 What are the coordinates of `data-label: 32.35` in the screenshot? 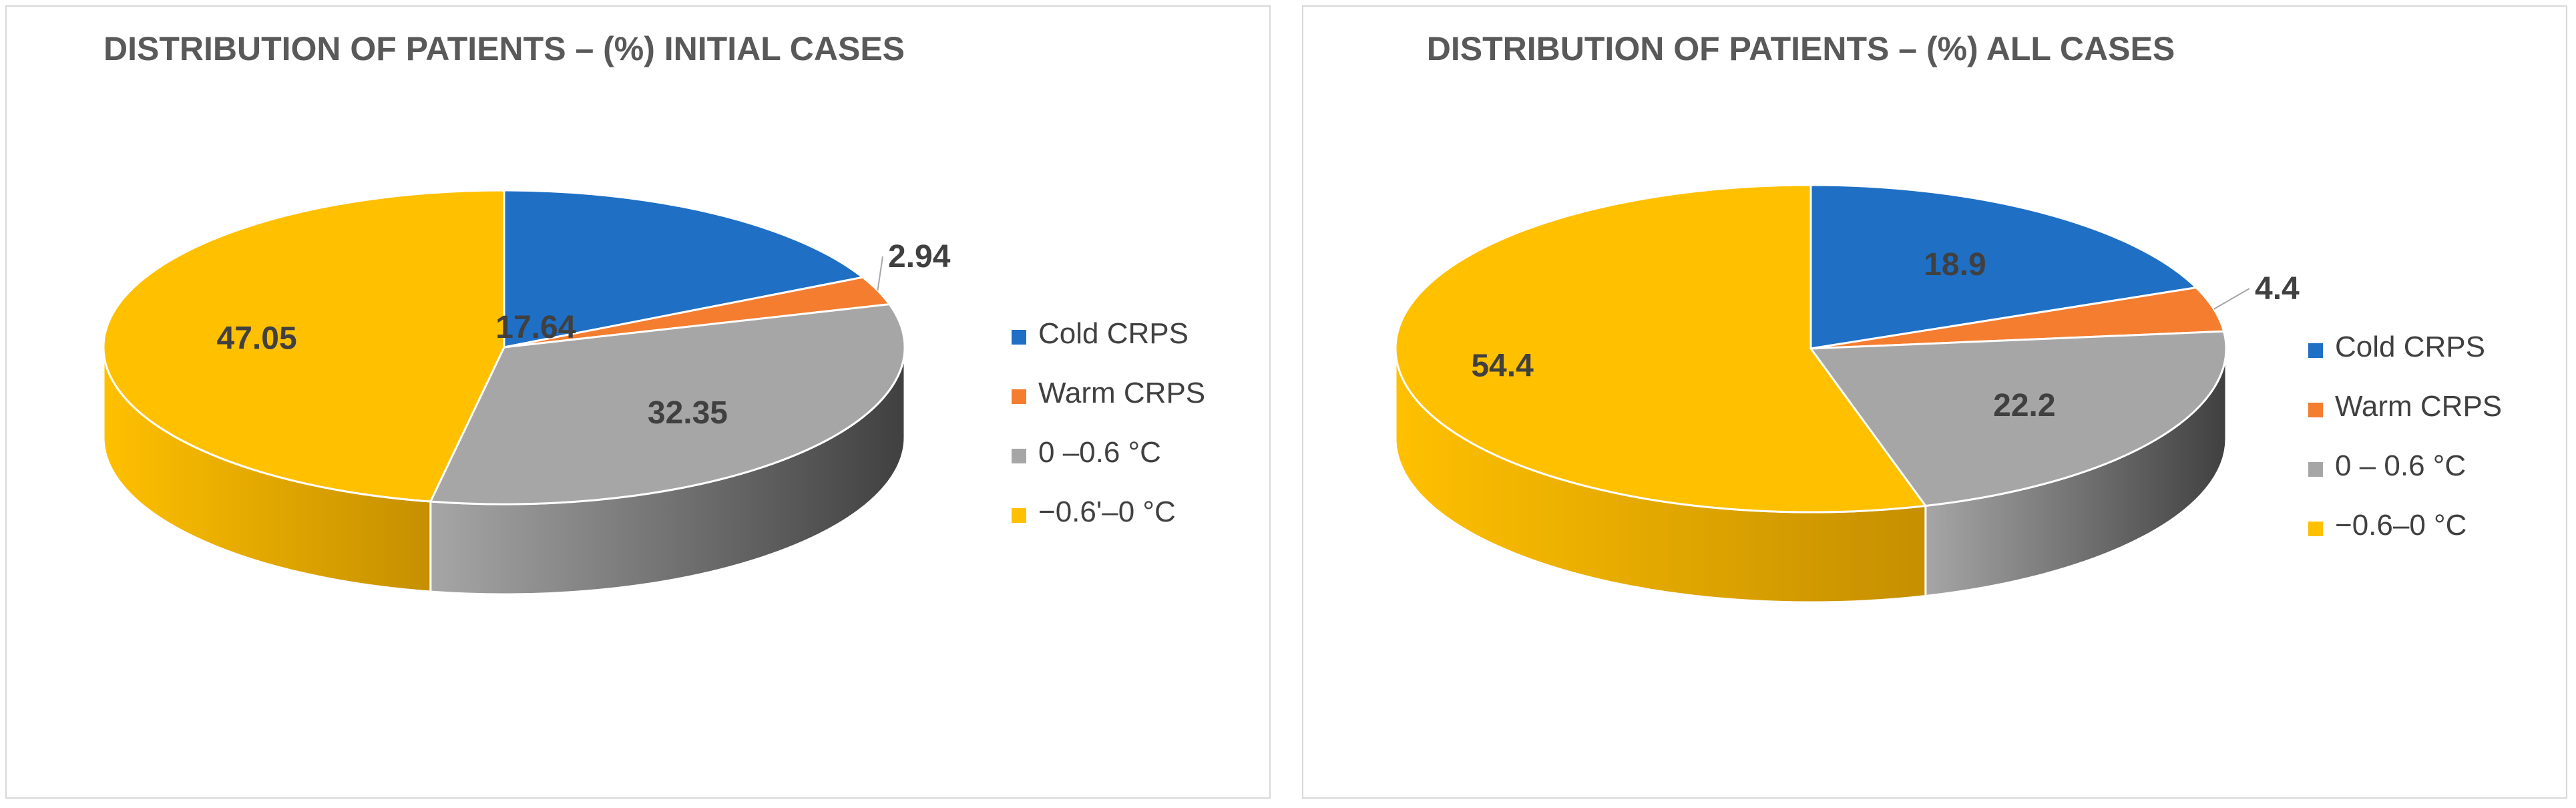 It's located at (688, 413).